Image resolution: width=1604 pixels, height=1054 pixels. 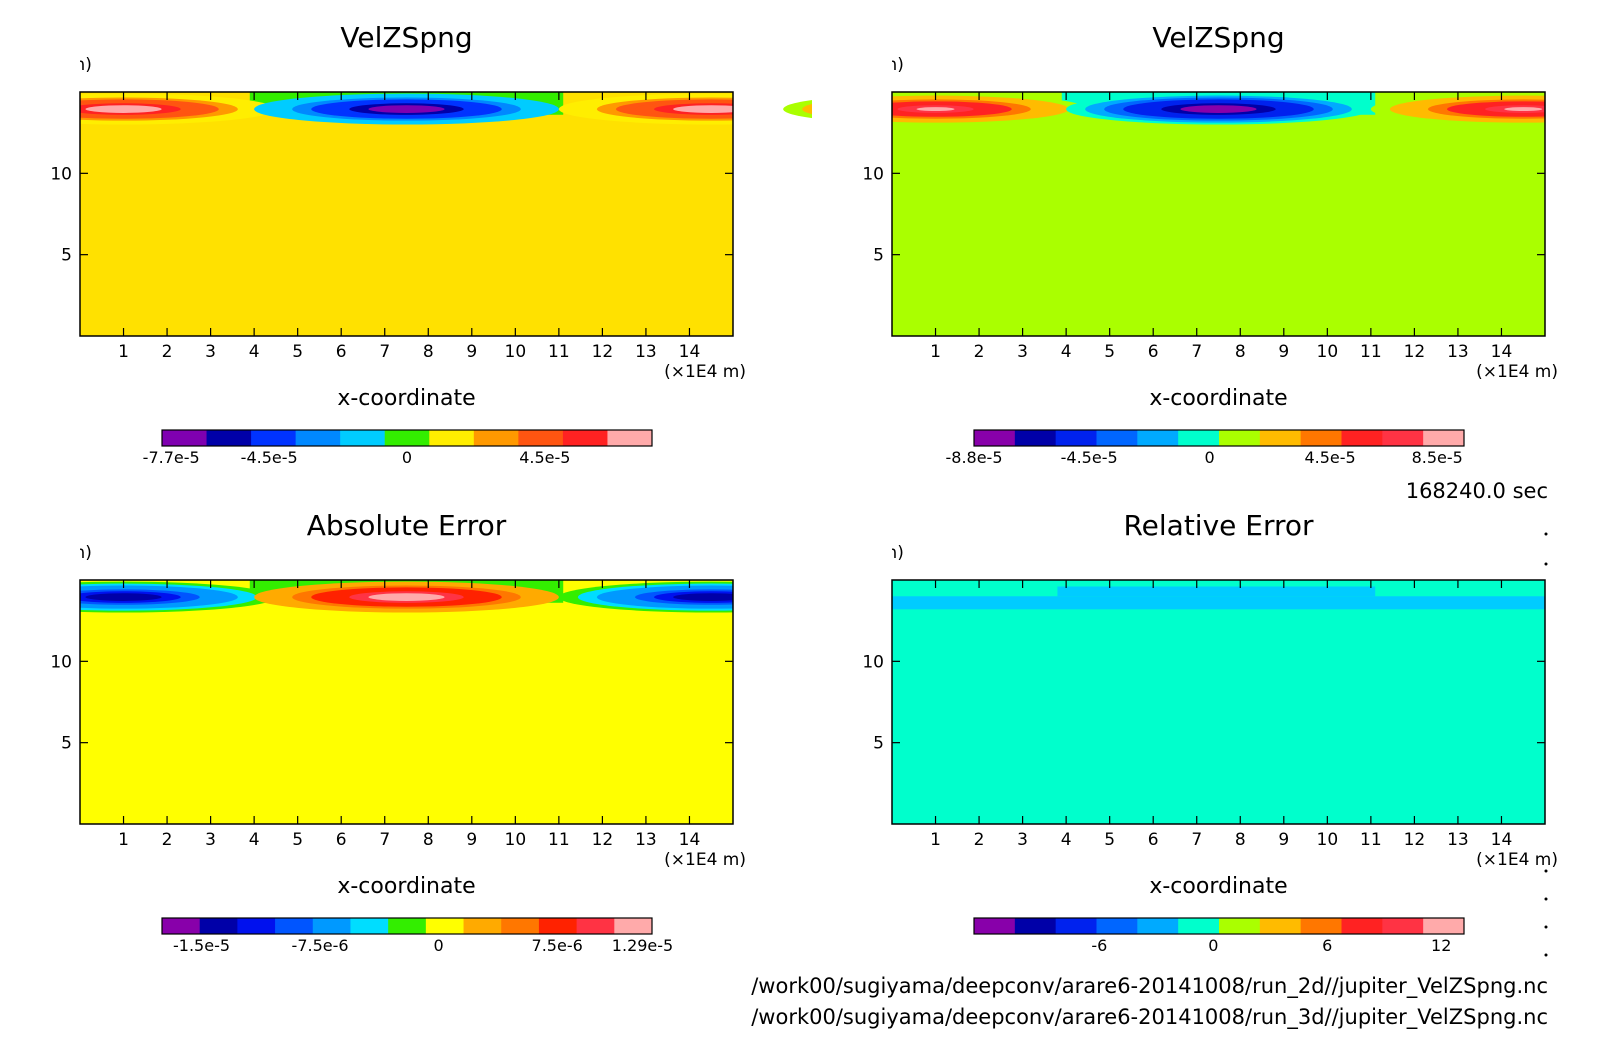 I want to click on x-tick-label: 10, so click(x=1328, y=840).